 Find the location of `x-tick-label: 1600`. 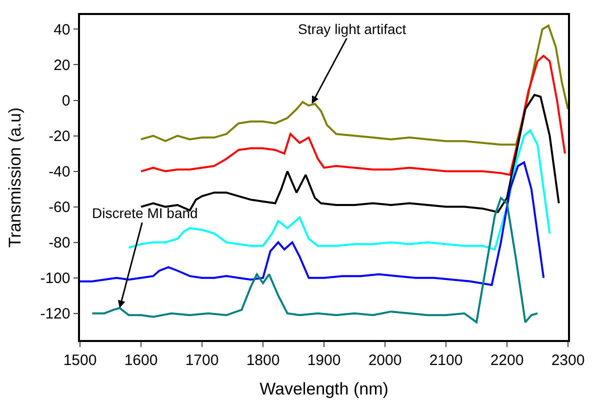

x-tick-label: 1600 is located at coordinates (141, 360).